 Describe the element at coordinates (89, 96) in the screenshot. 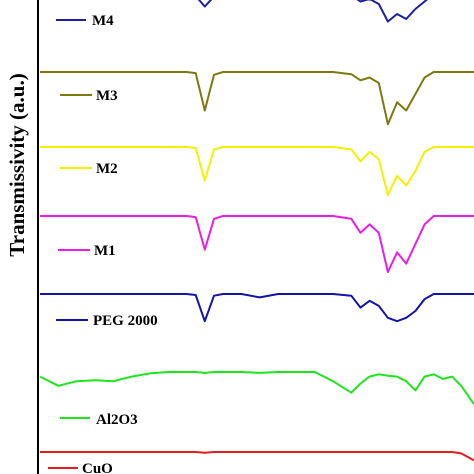

I see `label-m3: M3` at that location.